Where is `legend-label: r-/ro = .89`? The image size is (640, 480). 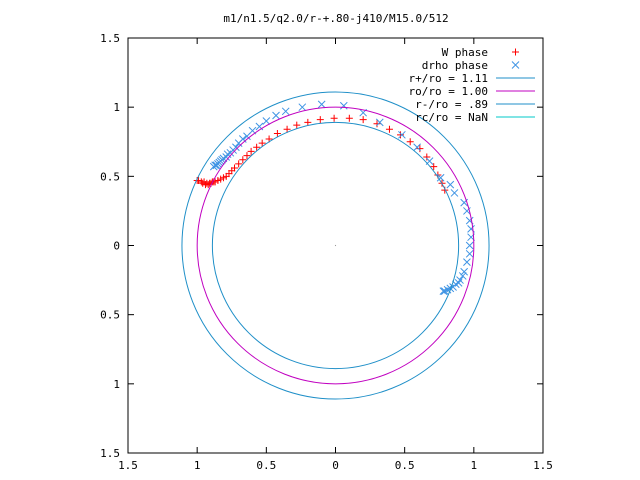
legend-label: r-/ro = .89 is located at coordinates (451, 104).